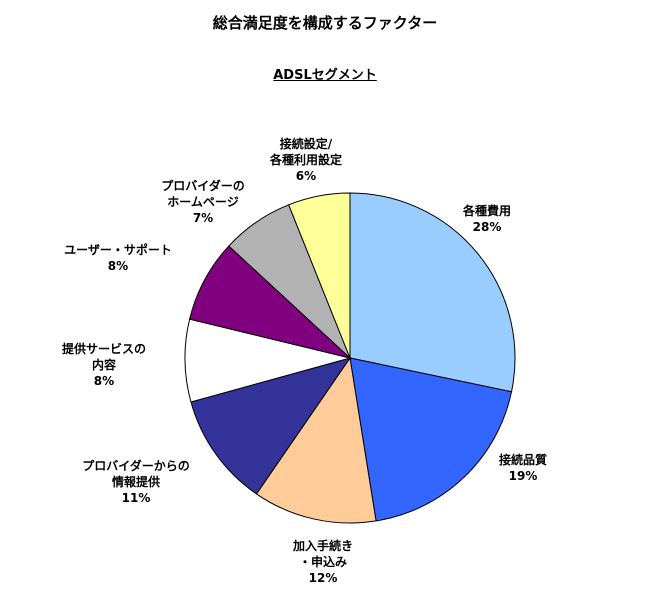 This screenshot has width=650, height=591. I want to click on slice-label-text: ユーザー・サポート, so click(118, 250).